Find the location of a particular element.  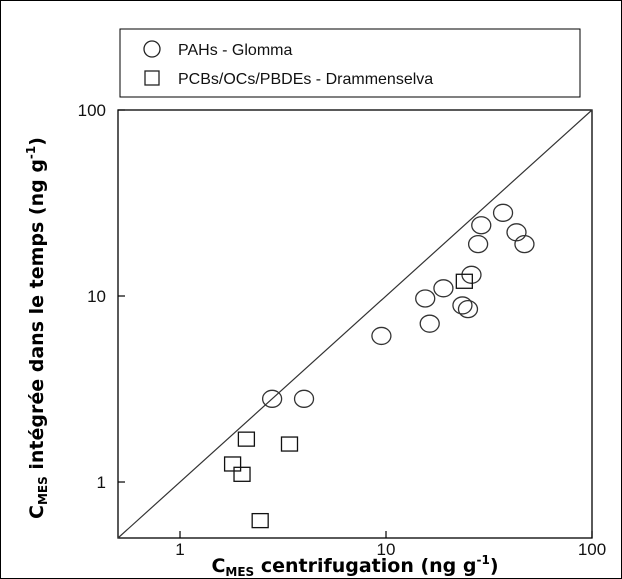

x-axis-title: CMES centrifugation (ng g-1) is located at coordinates (354, 566).